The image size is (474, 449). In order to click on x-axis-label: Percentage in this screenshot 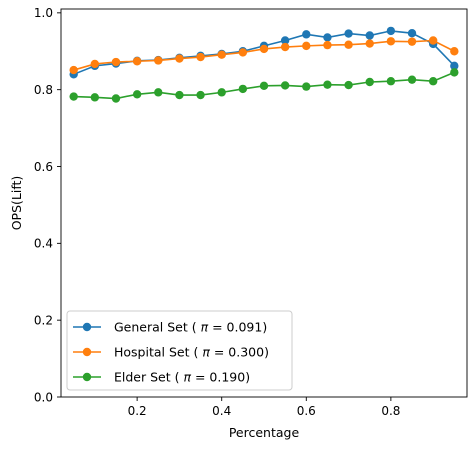, I will do `click(264, 432)`.